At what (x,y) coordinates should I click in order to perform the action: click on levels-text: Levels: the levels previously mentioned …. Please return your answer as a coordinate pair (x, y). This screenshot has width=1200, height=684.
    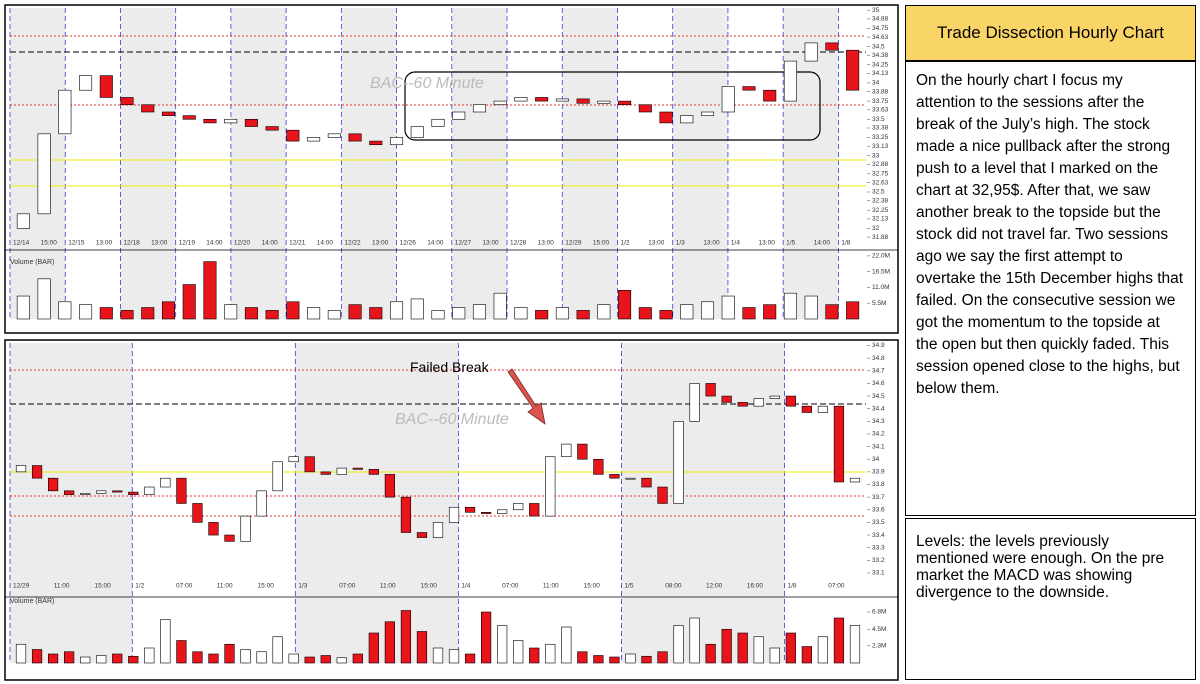
    Looking at the image, I should click on (1040, 567).